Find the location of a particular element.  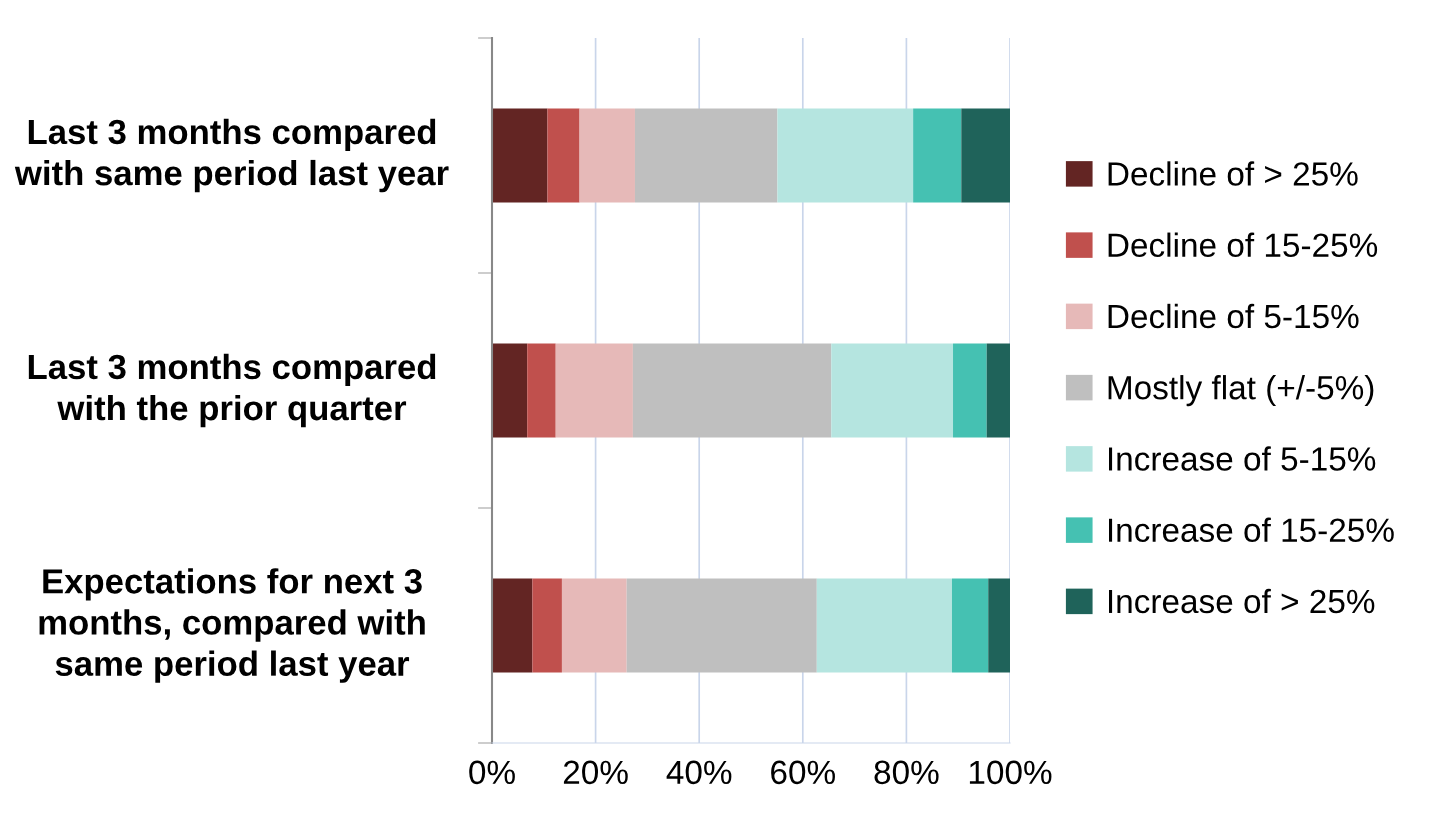

y-tick-label: Expectations for next 3 months, compared with same period last year is located at coordinates (232, 625).